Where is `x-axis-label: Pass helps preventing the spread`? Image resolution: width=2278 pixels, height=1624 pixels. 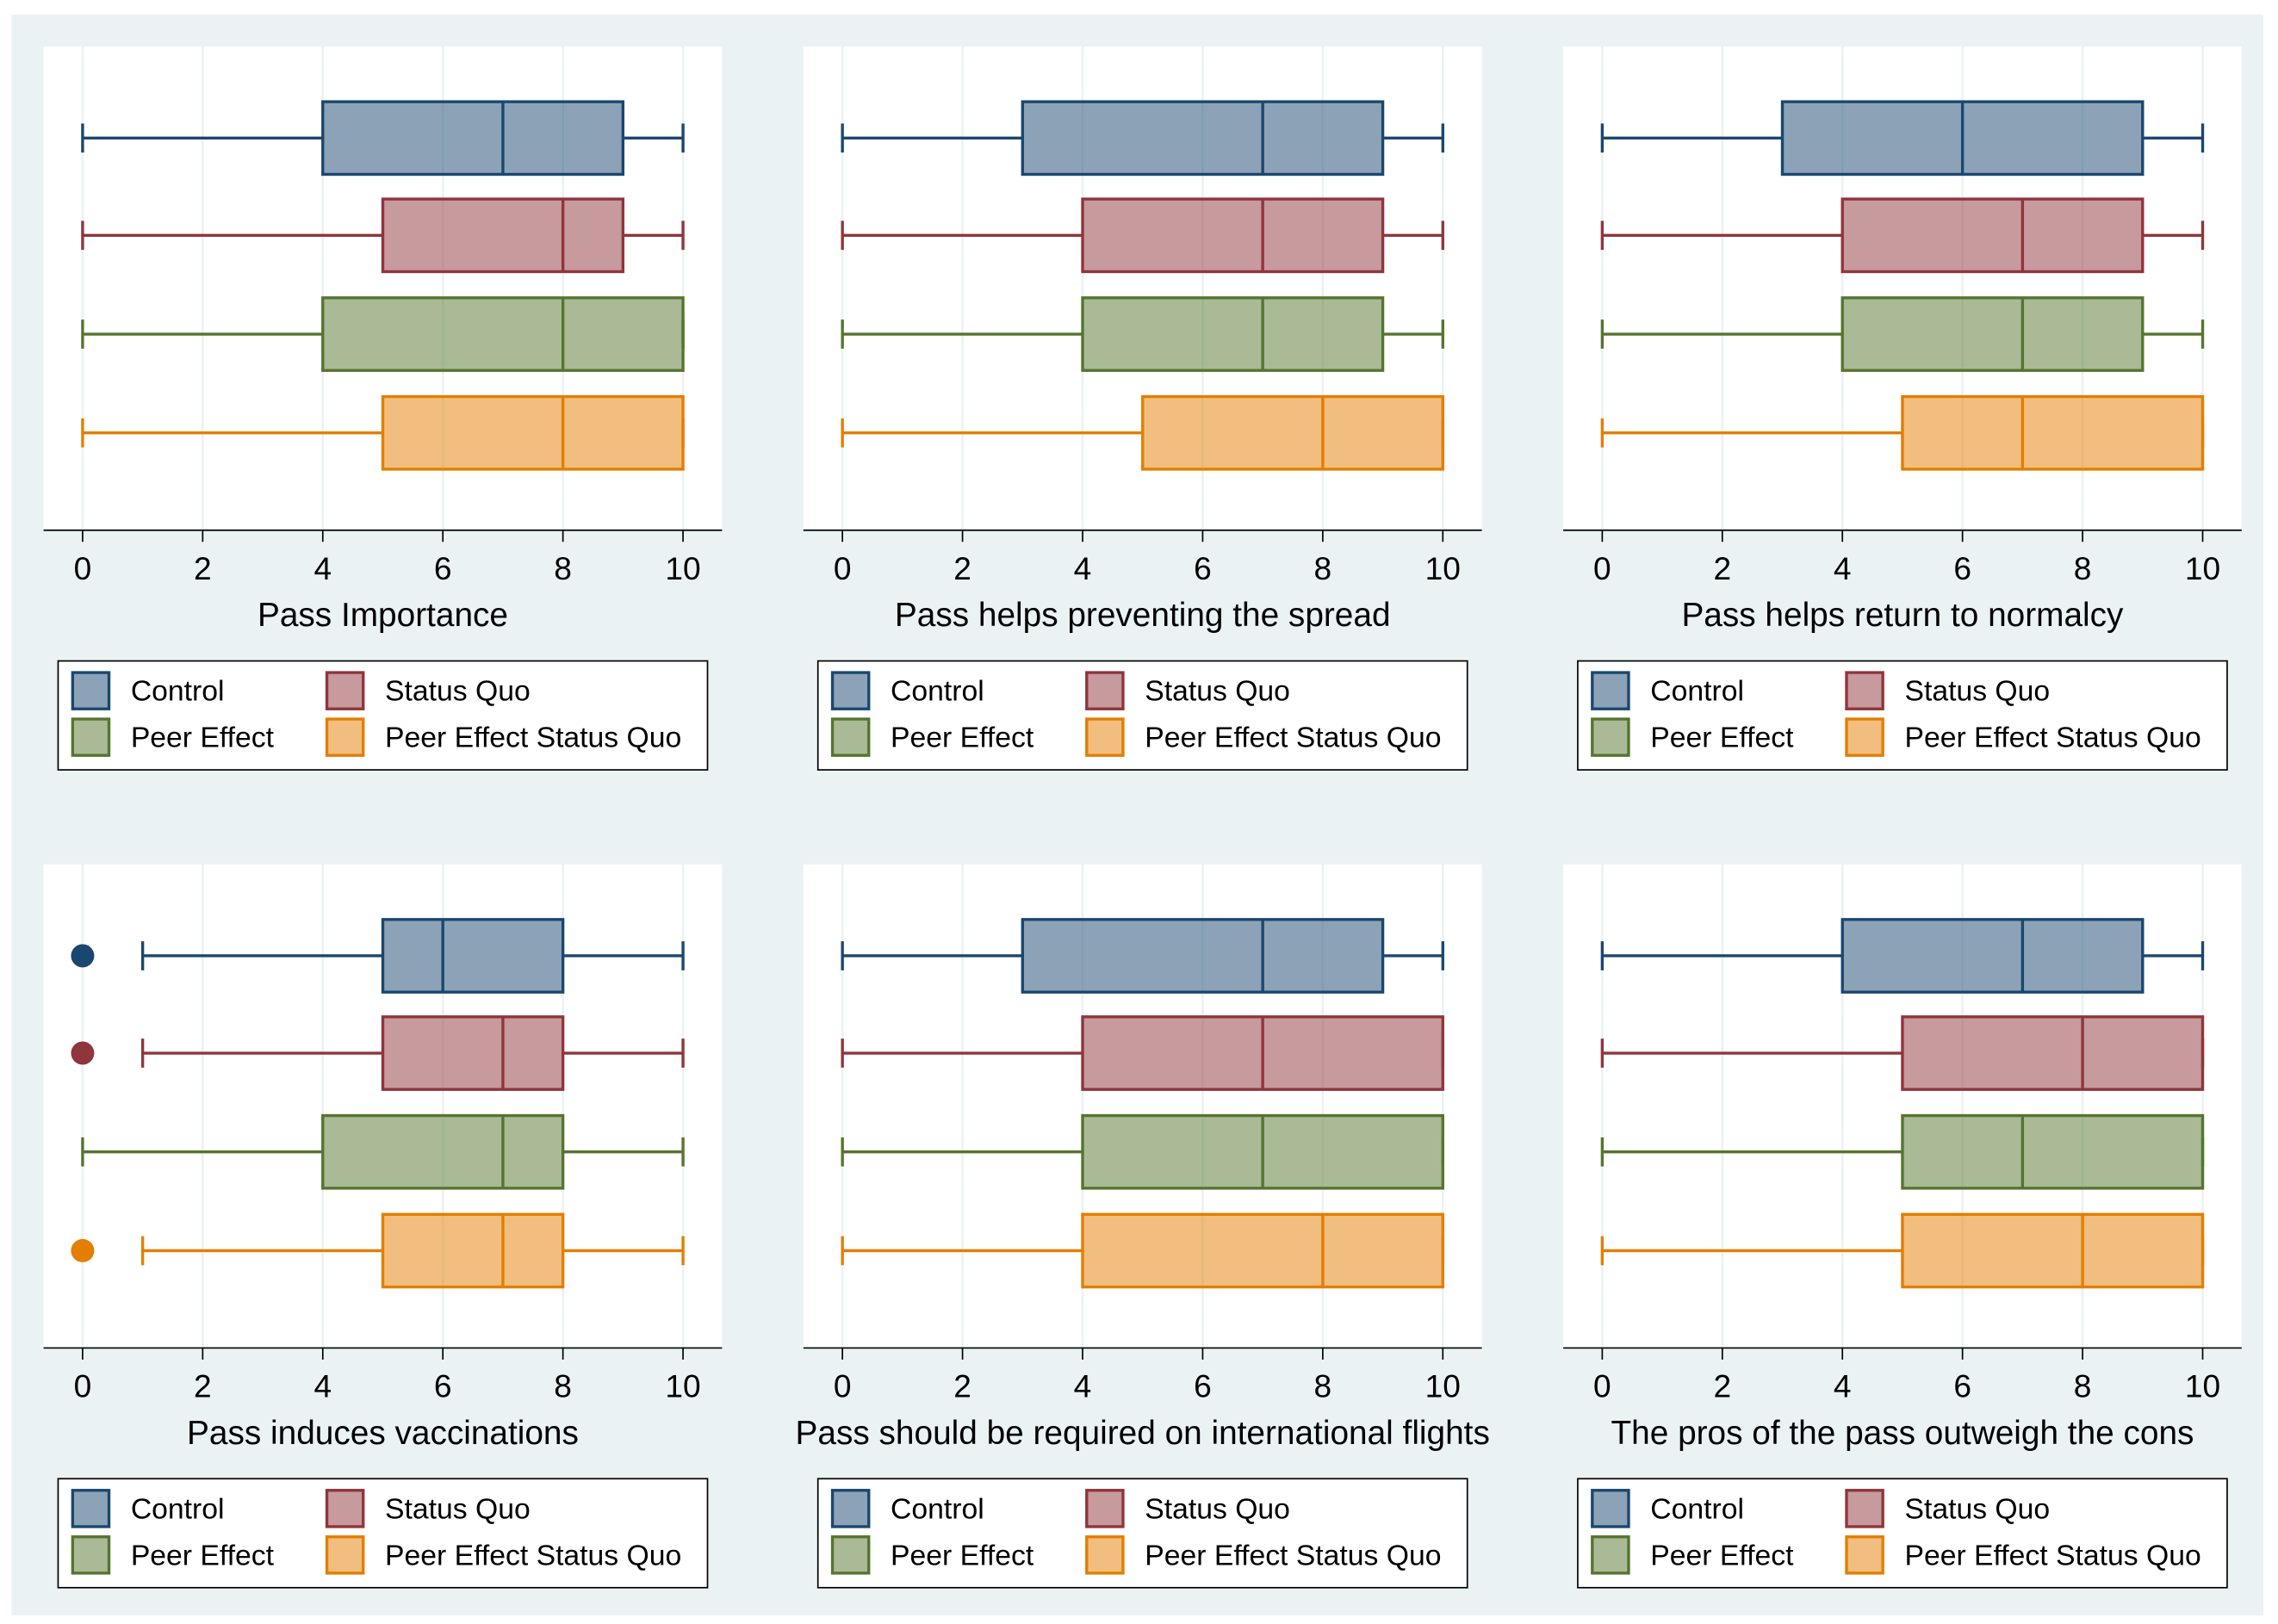 x-axis-label: Pass helps preventing the spread is located at coordinates (1143, 615).